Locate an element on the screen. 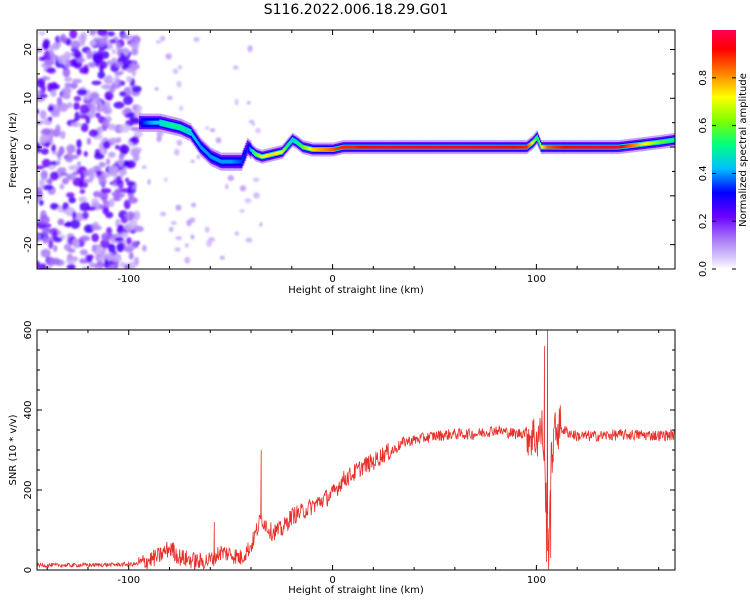 The height and width of the screenshot is (600, 750). colorbar-tick-label: 0.2 is located at coordinates (703, 221).